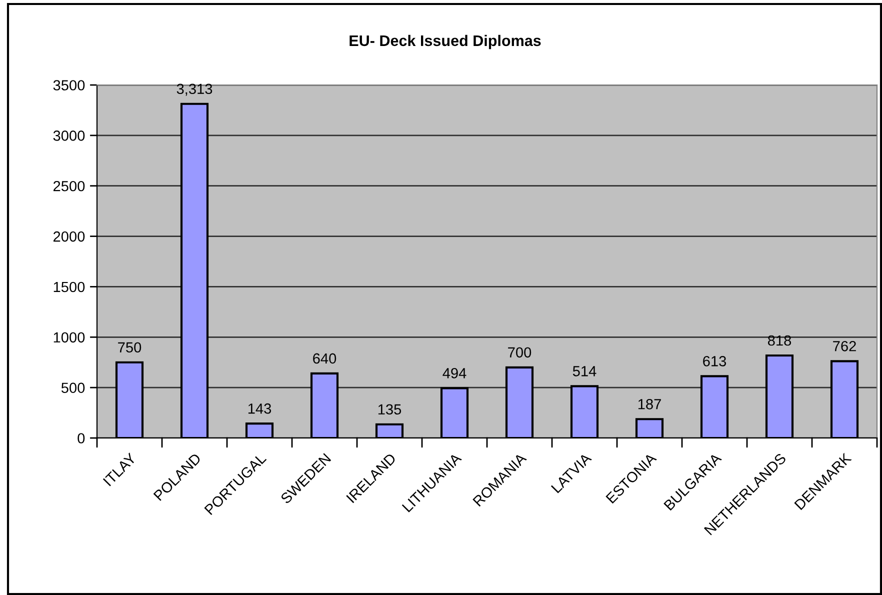  I want to click on data-label: 640, so click(324, 358).